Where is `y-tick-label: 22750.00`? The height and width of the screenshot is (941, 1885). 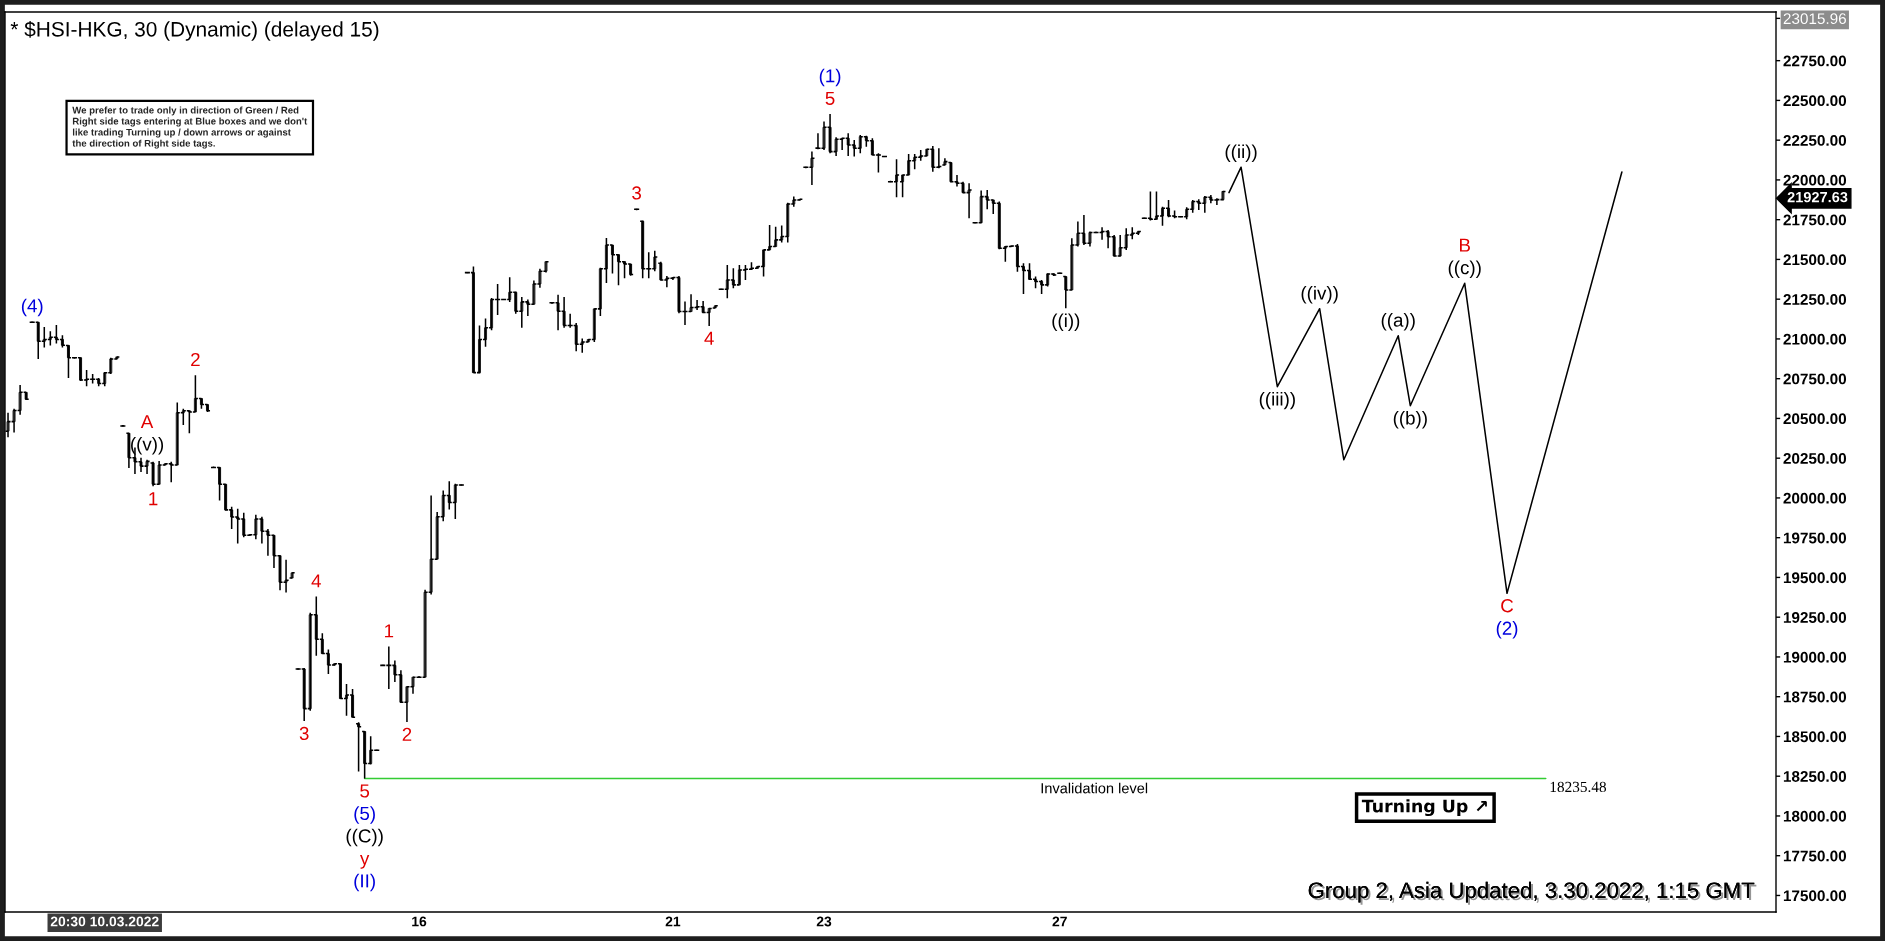 y-tick-label: 22750.00 is located at coordinates (1815, 61).